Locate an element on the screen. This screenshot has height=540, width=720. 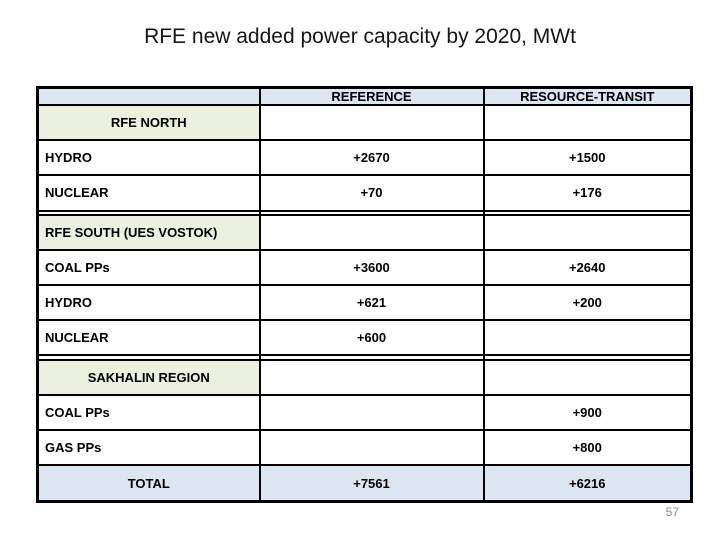
table-row-coal-pps: COAL PPs +900 is located at coordinates (364, 412).